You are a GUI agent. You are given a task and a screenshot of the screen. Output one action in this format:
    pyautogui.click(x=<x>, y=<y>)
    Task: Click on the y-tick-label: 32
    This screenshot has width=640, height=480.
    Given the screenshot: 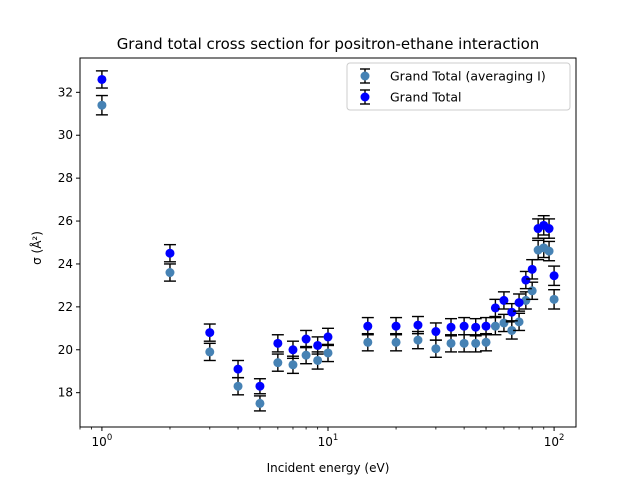 What is the action you would take?
    pyautogui.click(x=65, y=92)
    